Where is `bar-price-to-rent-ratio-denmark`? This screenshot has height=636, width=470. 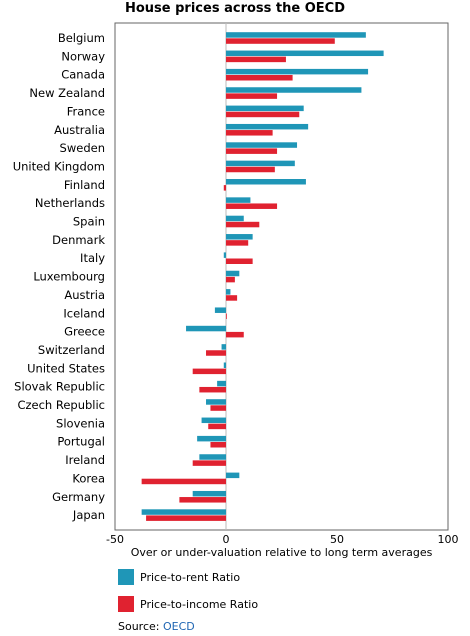 bar-price-to-rent-ratio-denmark is located at coordinates (239, 237).